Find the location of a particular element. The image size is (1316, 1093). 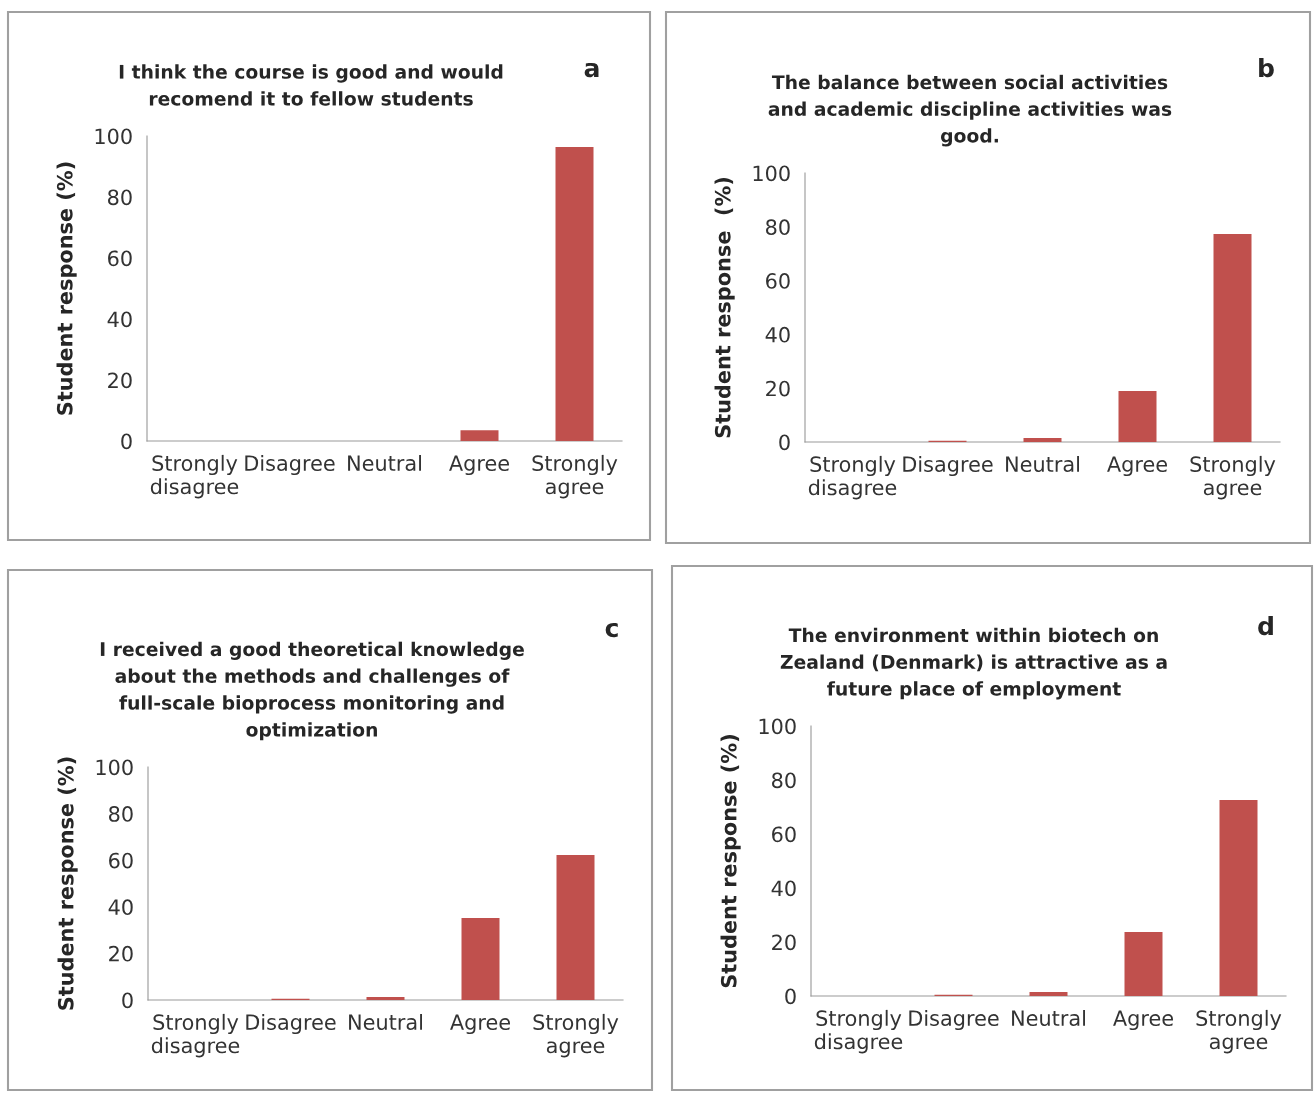

text: a is located at coordinates (591, 70).